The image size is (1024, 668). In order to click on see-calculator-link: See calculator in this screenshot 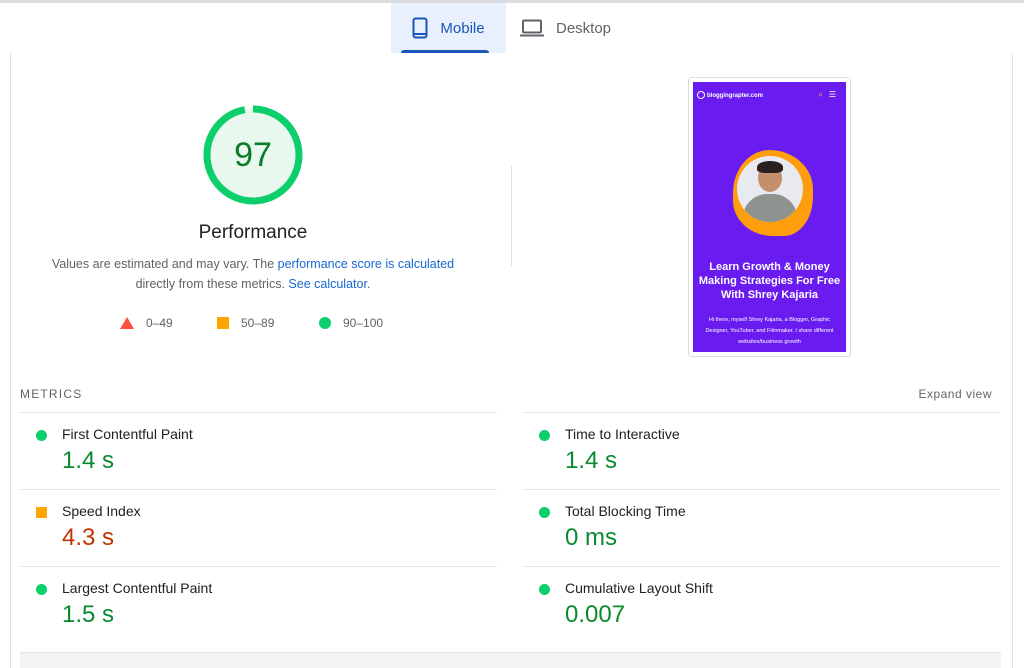, I will do `click(327, 284)`.